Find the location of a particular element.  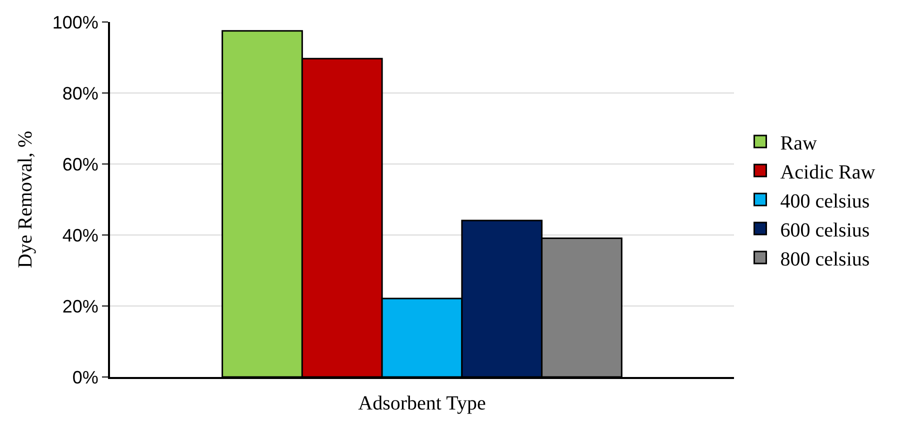

legend-label: 400 celsius is located at coordinates (825, 201).